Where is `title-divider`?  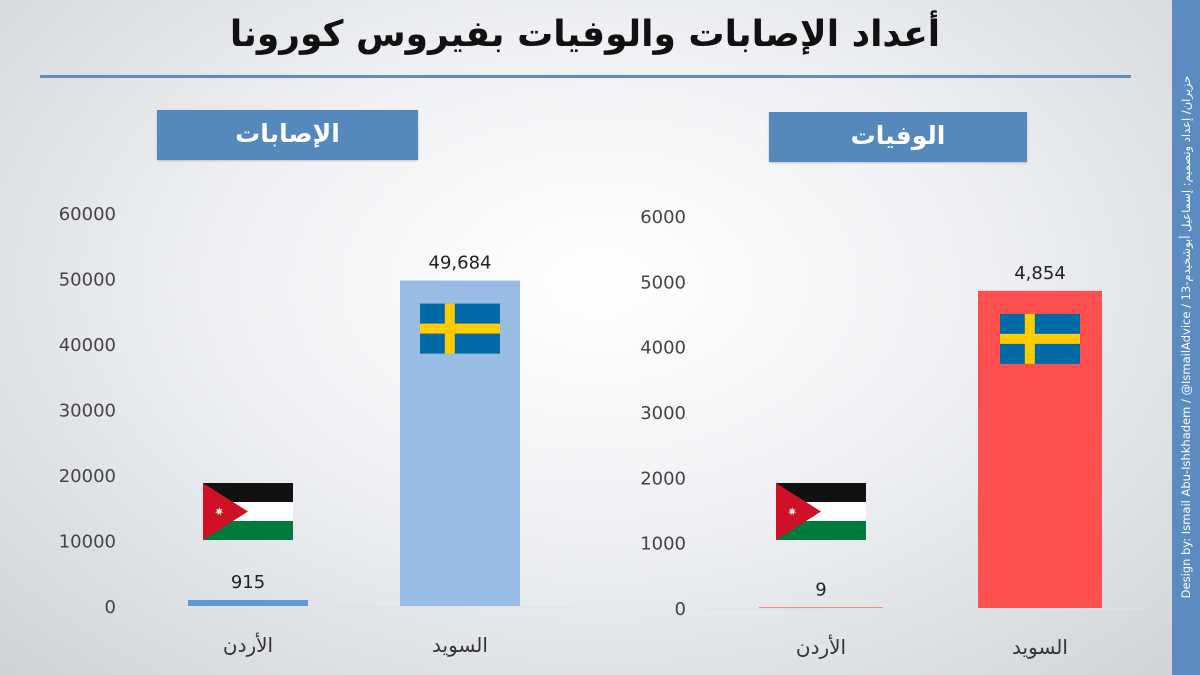
title-divider is located at coordinates (585, 76).